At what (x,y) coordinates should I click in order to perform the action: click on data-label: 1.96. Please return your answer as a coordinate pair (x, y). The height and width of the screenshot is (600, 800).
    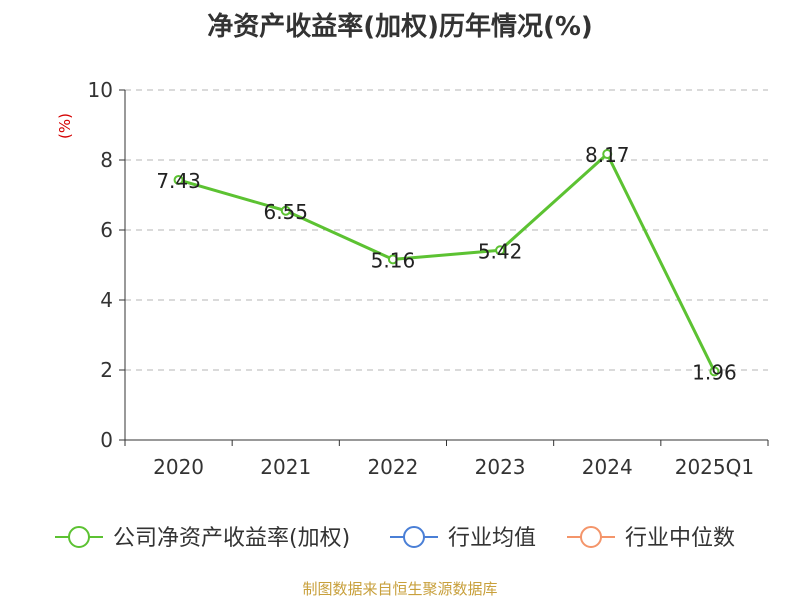
    Looking at the image, I should click on (714, 372).